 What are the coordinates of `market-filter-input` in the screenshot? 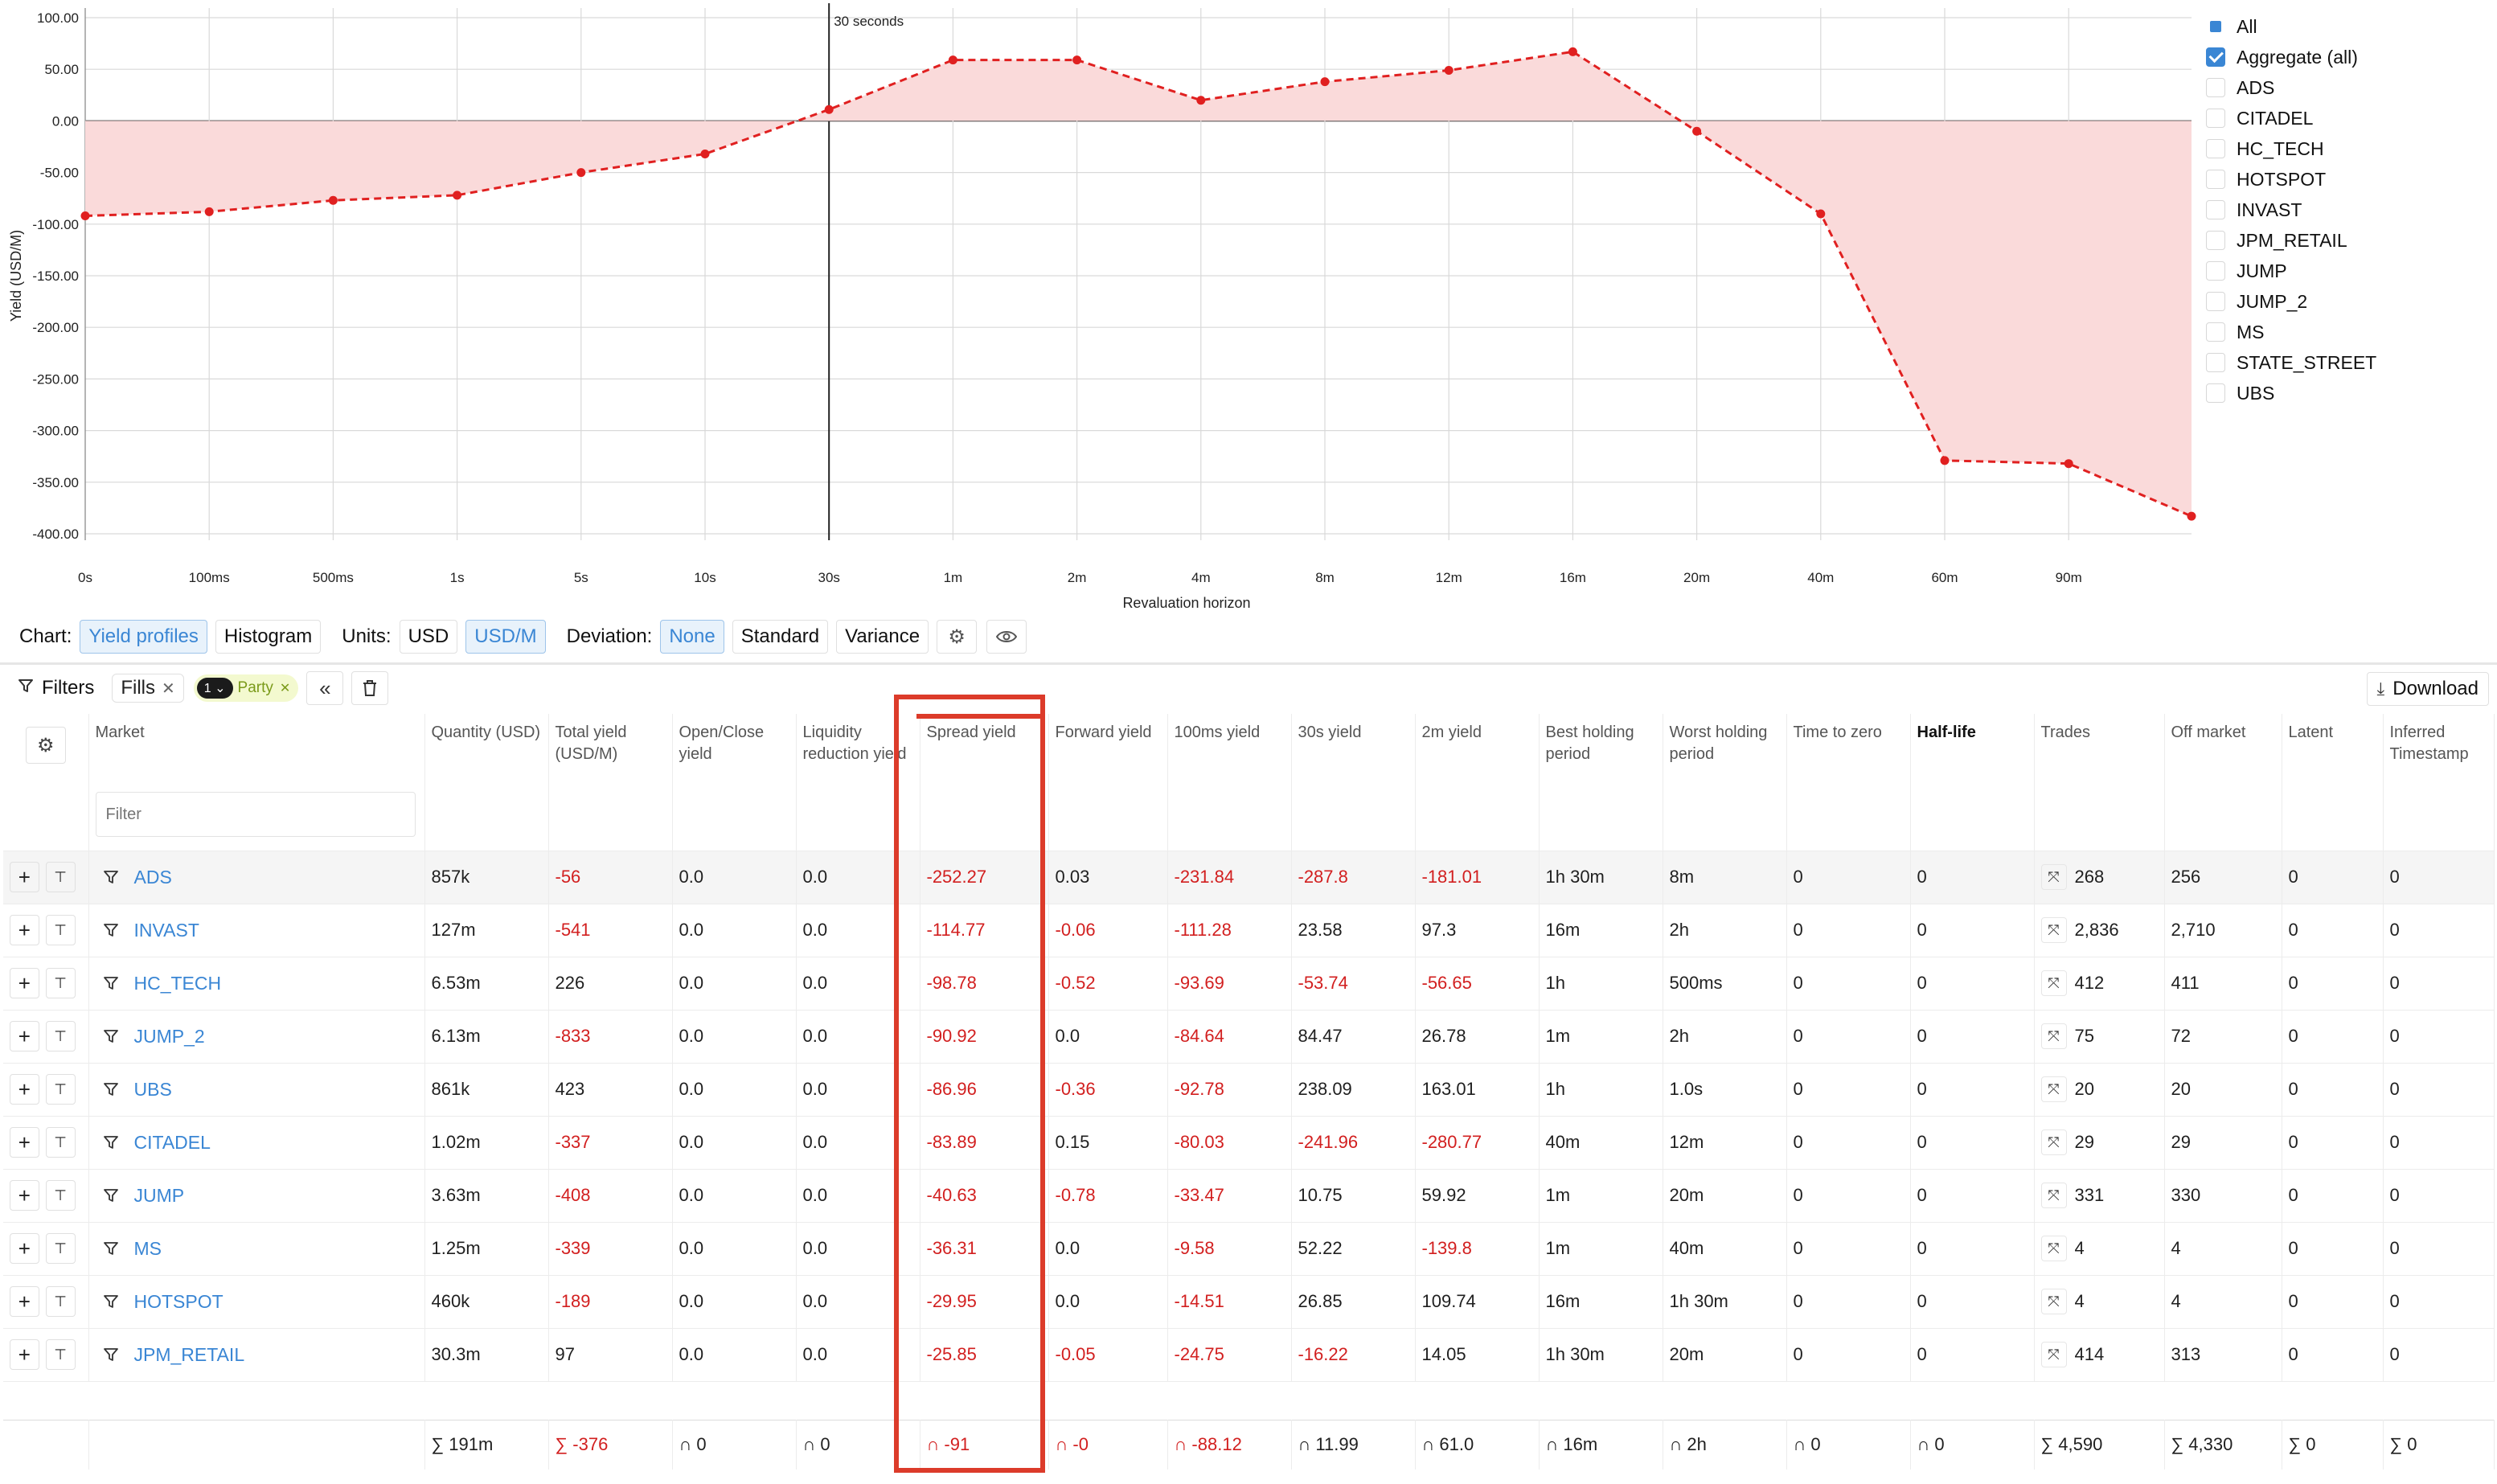 It's located at (255, 815).